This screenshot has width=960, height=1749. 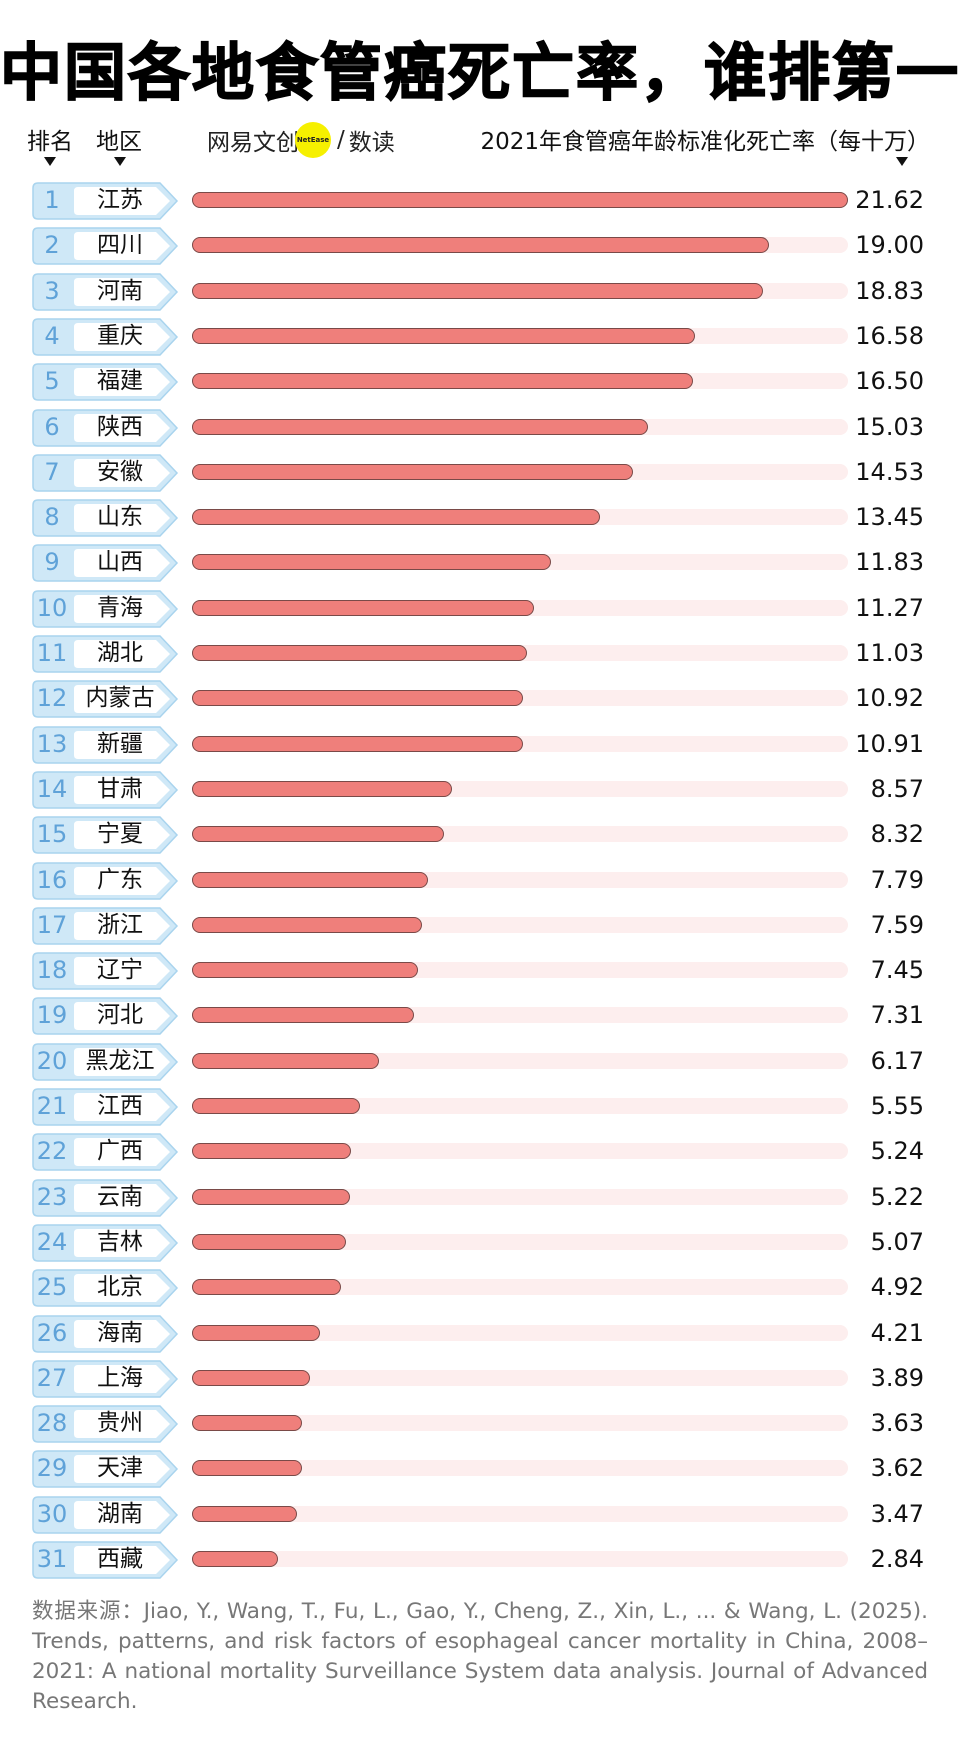 What do you see at coordinates (120, 743) in the screenshot?
I see `region-name: 新疆` at bounding box center [120, 743].